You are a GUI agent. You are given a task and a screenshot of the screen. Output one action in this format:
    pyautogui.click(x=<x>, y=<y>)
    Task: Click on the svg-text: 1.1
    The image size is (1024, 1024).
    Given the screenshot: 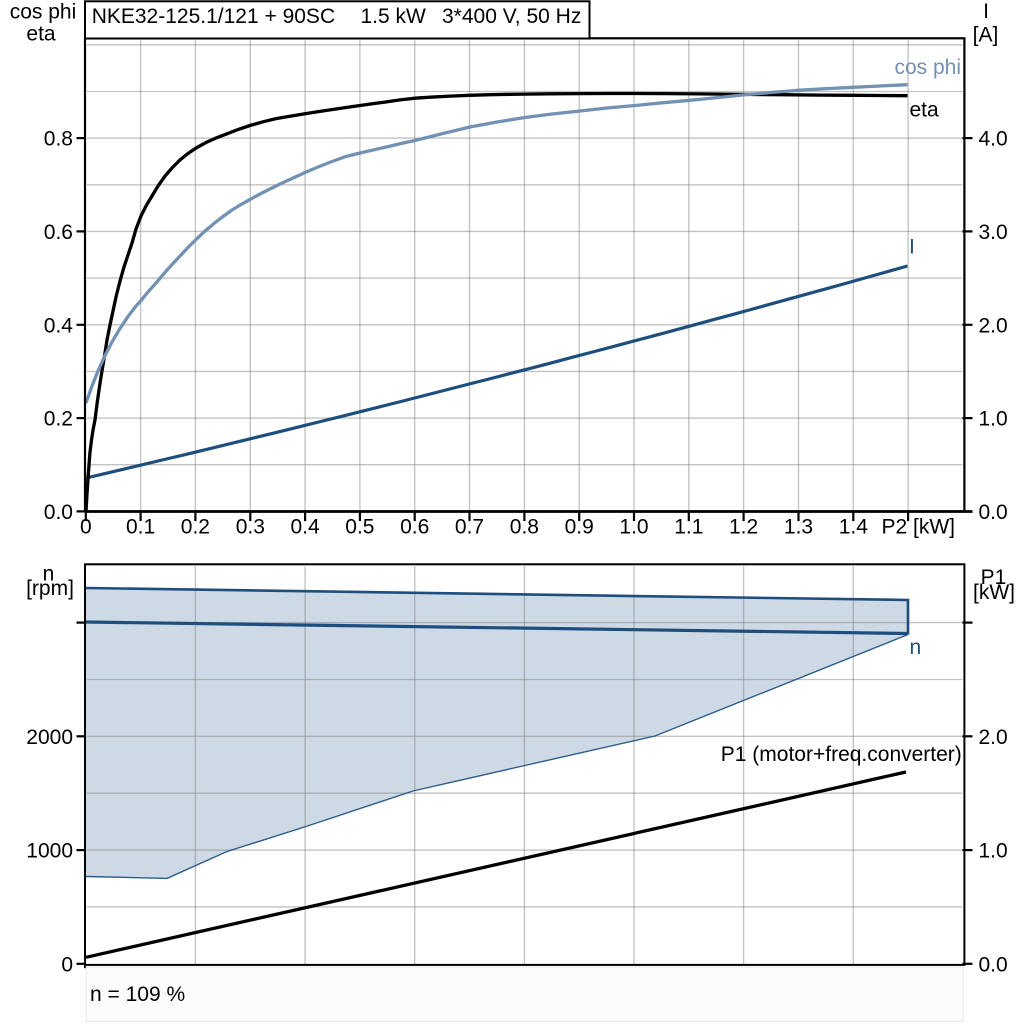 What is the action you would take?
    pyautogui.click(x=688, y=527)
    